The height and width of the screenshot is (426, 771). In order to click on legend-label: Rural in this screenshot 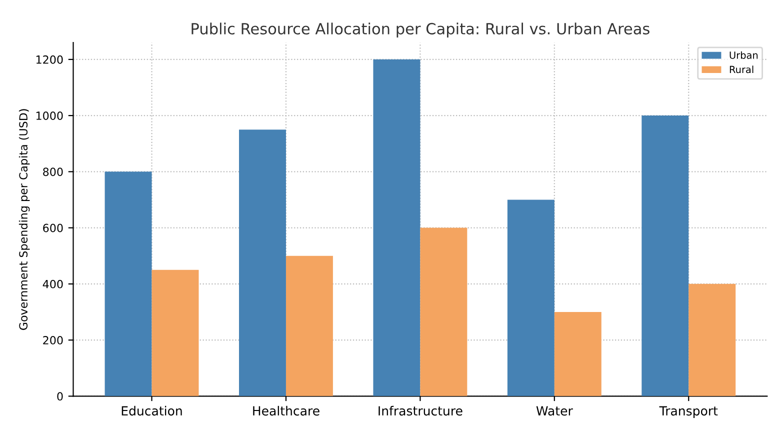, I will do `click(742, 70)`.